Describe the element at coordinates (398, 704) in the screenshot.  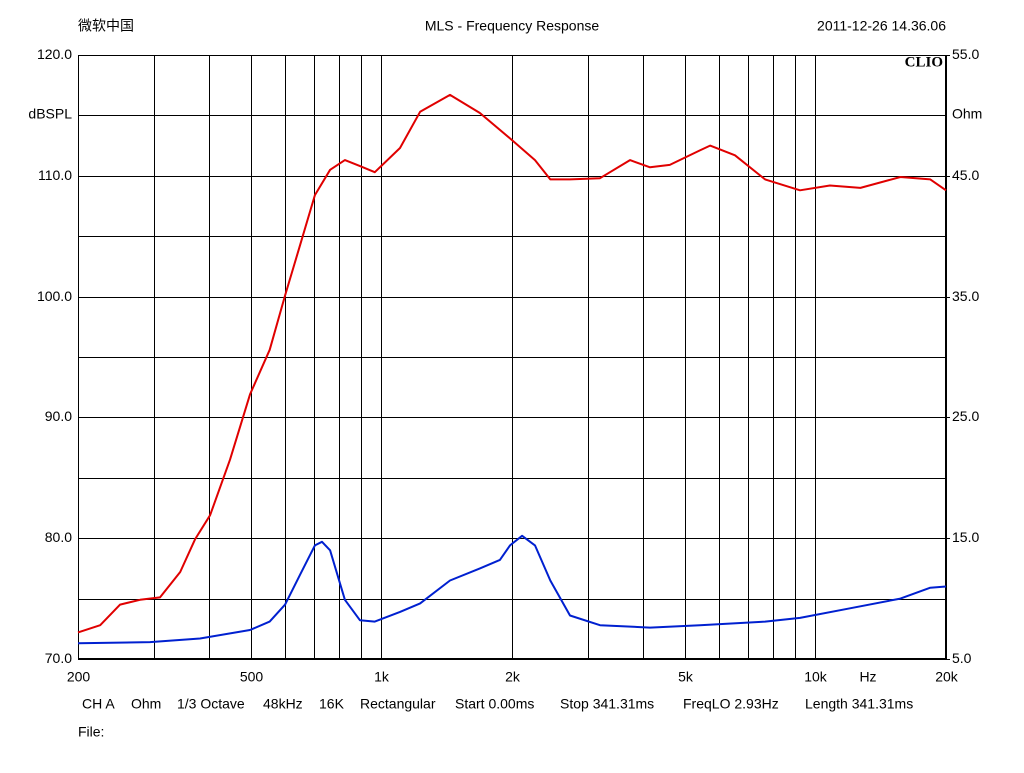
I see `info-item: Rectangular` at that location.